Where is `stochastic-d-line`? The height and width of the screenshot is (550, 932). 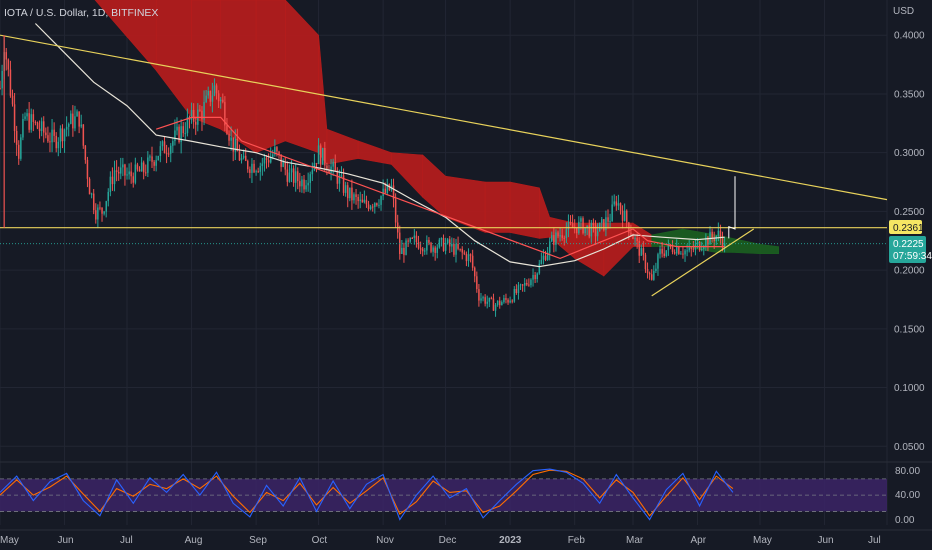
stochastic-d-line is located at coordinates (367, 493).